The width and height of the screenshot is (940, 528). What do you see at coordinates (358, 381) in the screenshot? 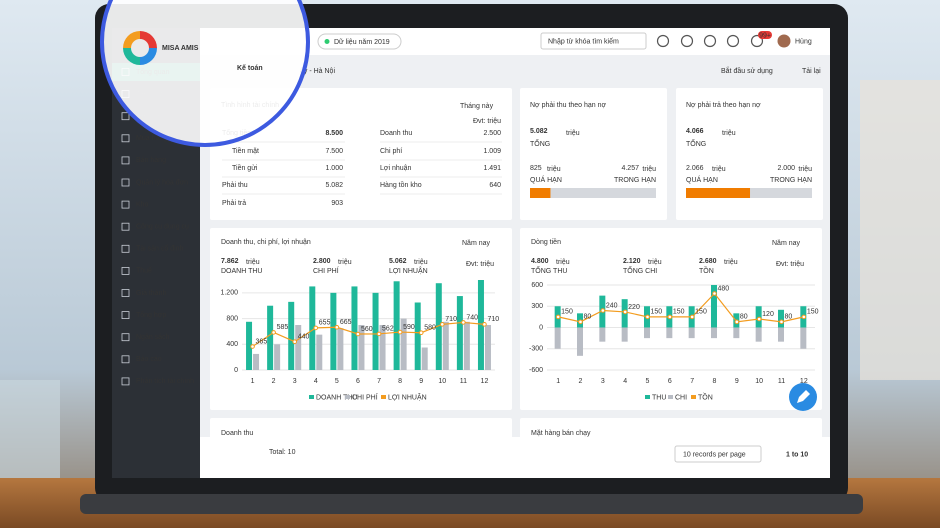
I see `x-tick-label: 6` at bounding box center [358, 381].